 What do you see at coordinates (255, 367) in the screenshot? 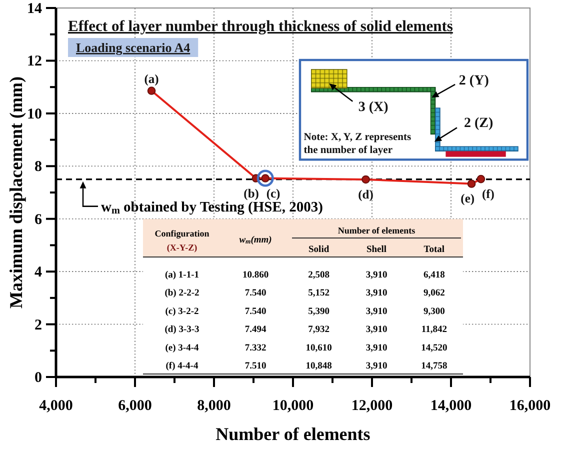
I see `data-label: 7.510` at bounding box center [255, 367].